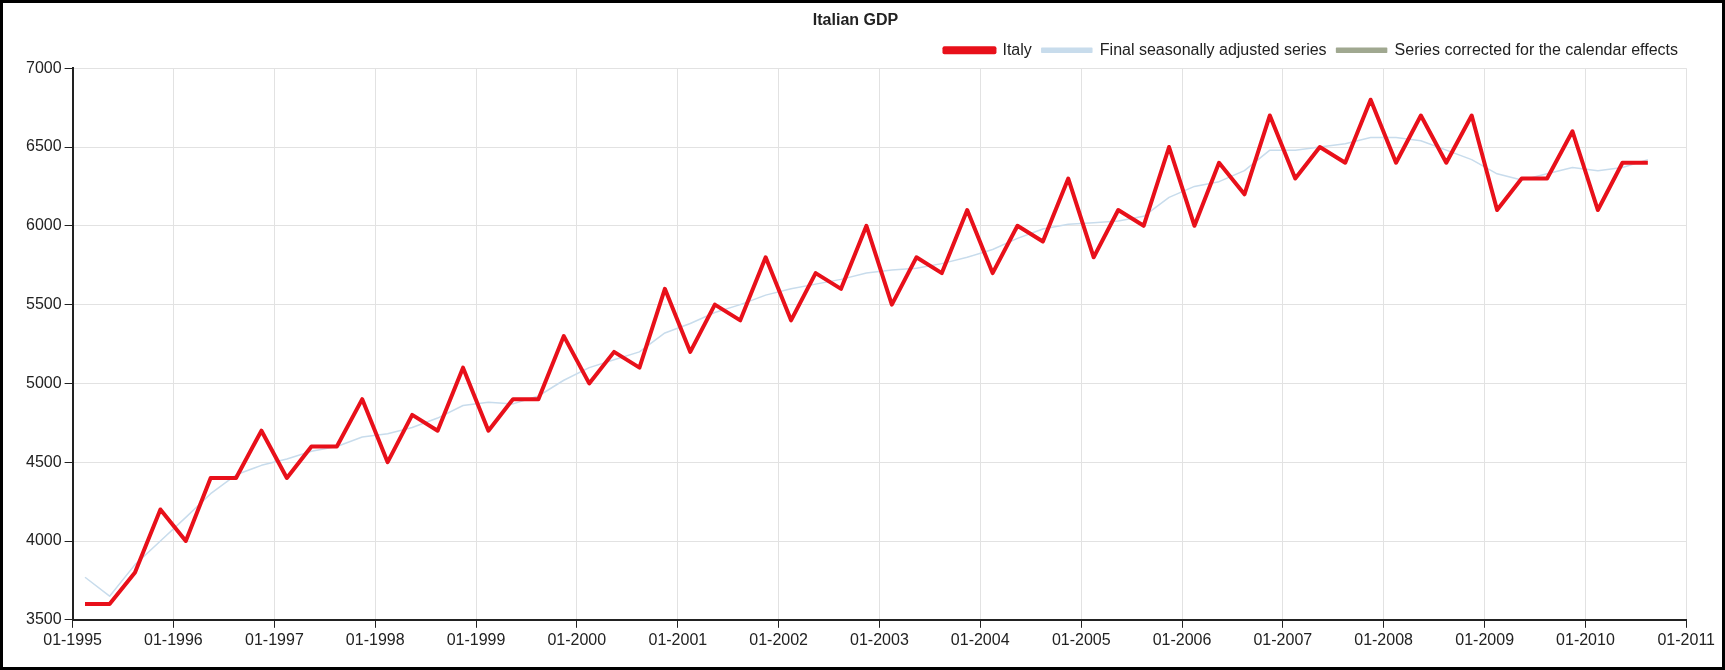  Describe the element at coordinates (44, 382) in the screenshot. I see `y-tick-label: 5000` at that location.